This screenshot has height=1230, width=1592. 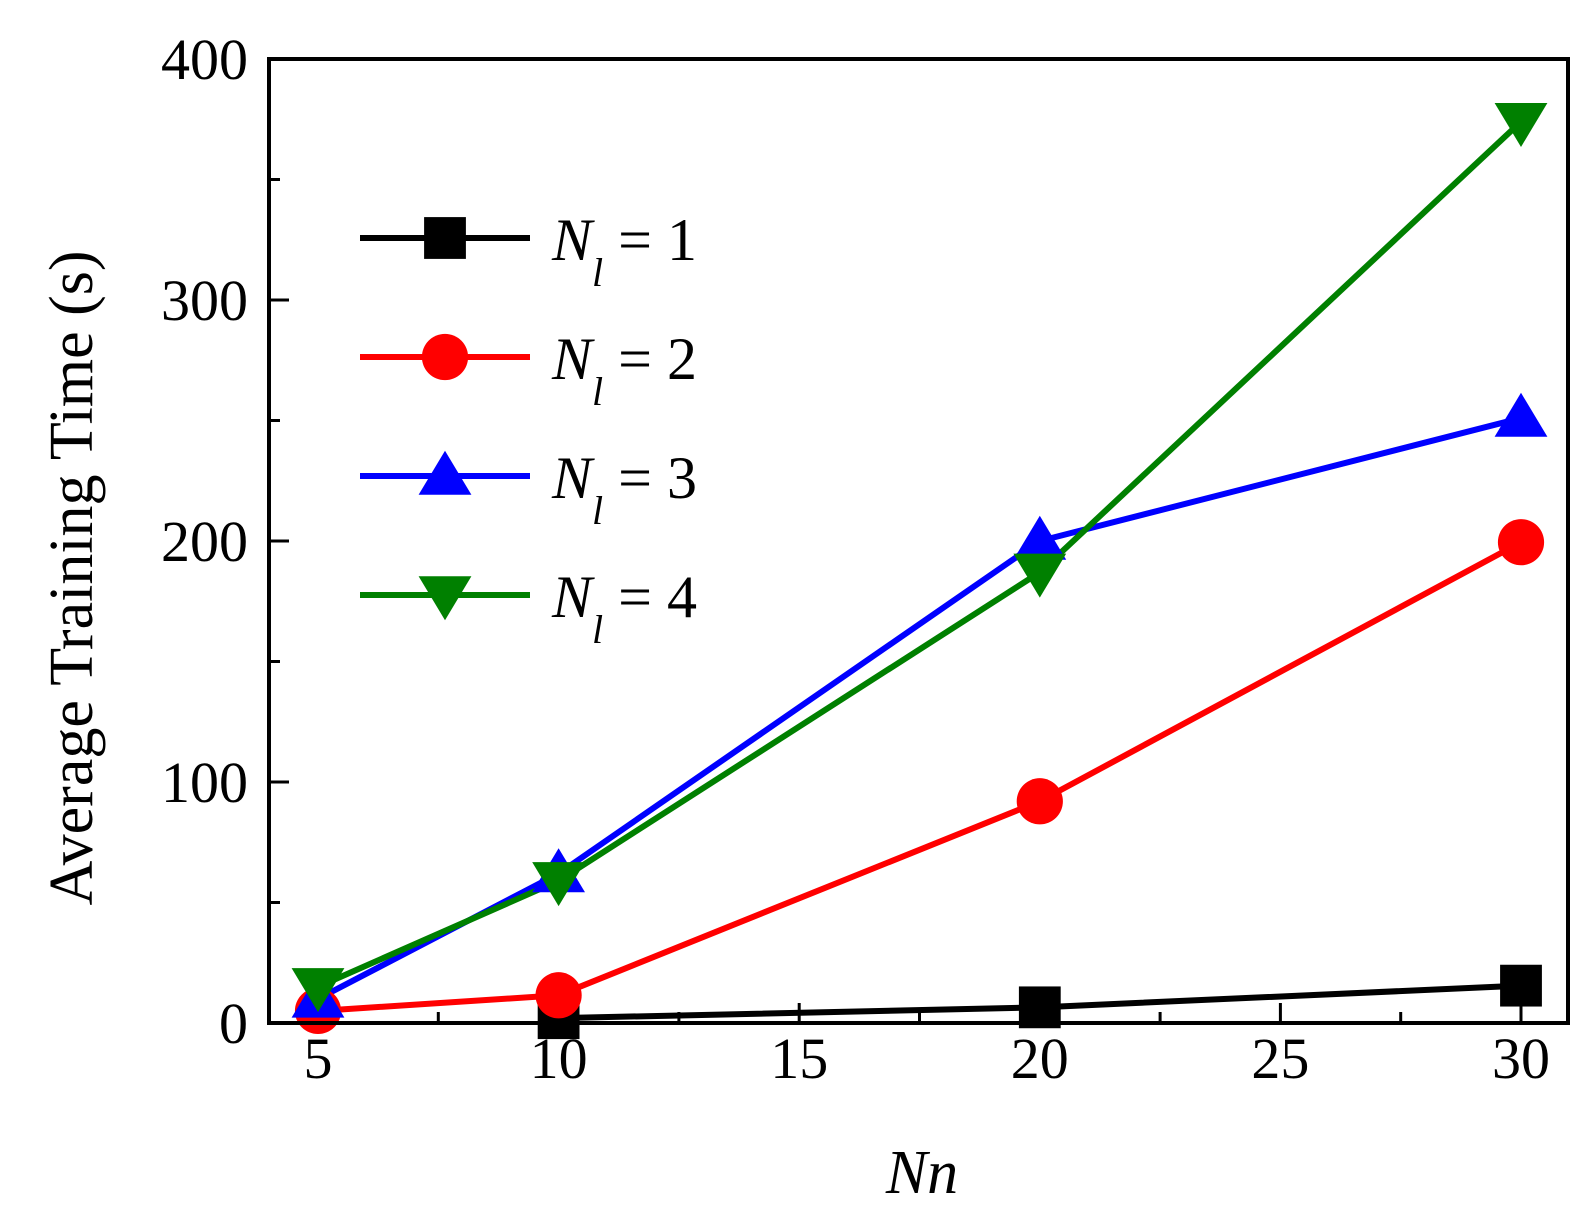 What do you see at coordinates (528, 429) in the screenshot?
I see `legend: Nl = 1 Nl = 2 Nl = 3 Nl = 4` at bounding box center [528, 429].